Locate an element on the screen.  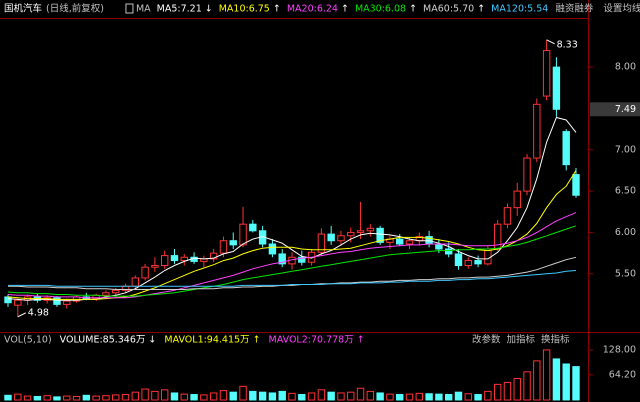
y-tick-label: 6.00 is located at coordinates (625, 232).